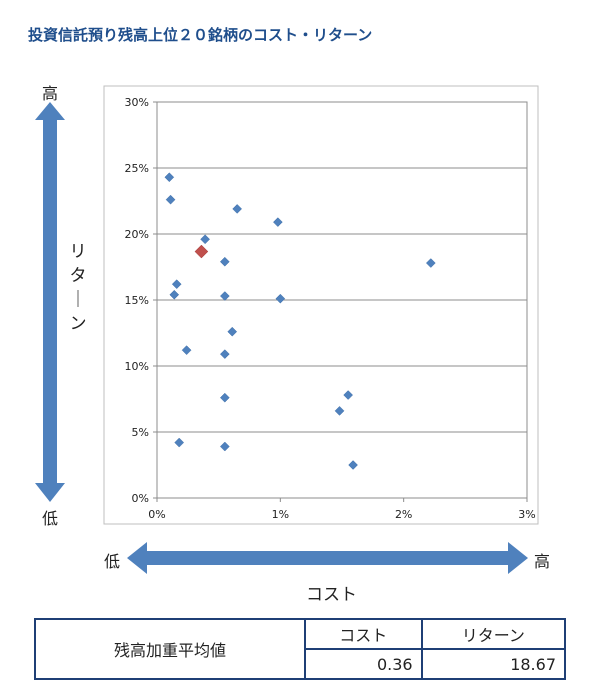 The height and width of the screenshot is (700, 600). What do you see at coordinates (78, 324) in the screenshot?
I see `y-axis-title-char: ン` at bounding box center [78, 324].